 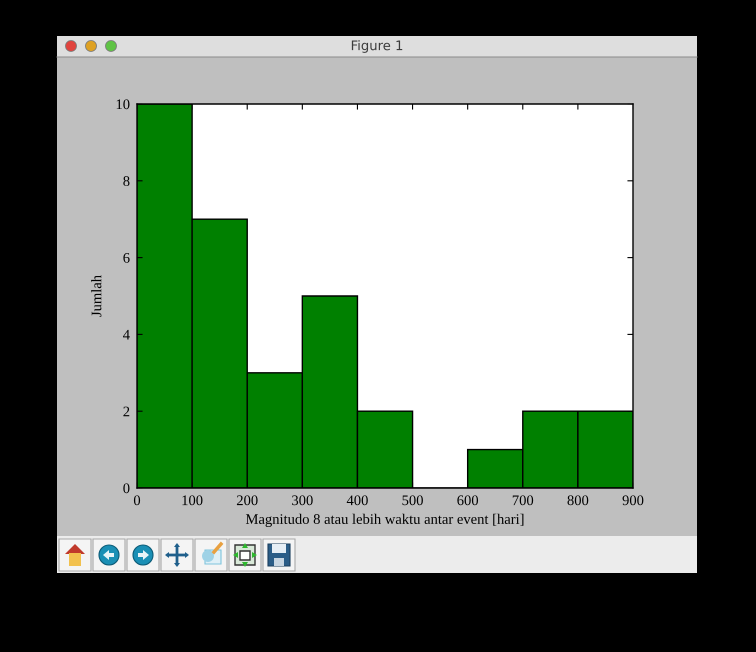 I want to click on x-tick-label: 900, so click(x=633, y=500).